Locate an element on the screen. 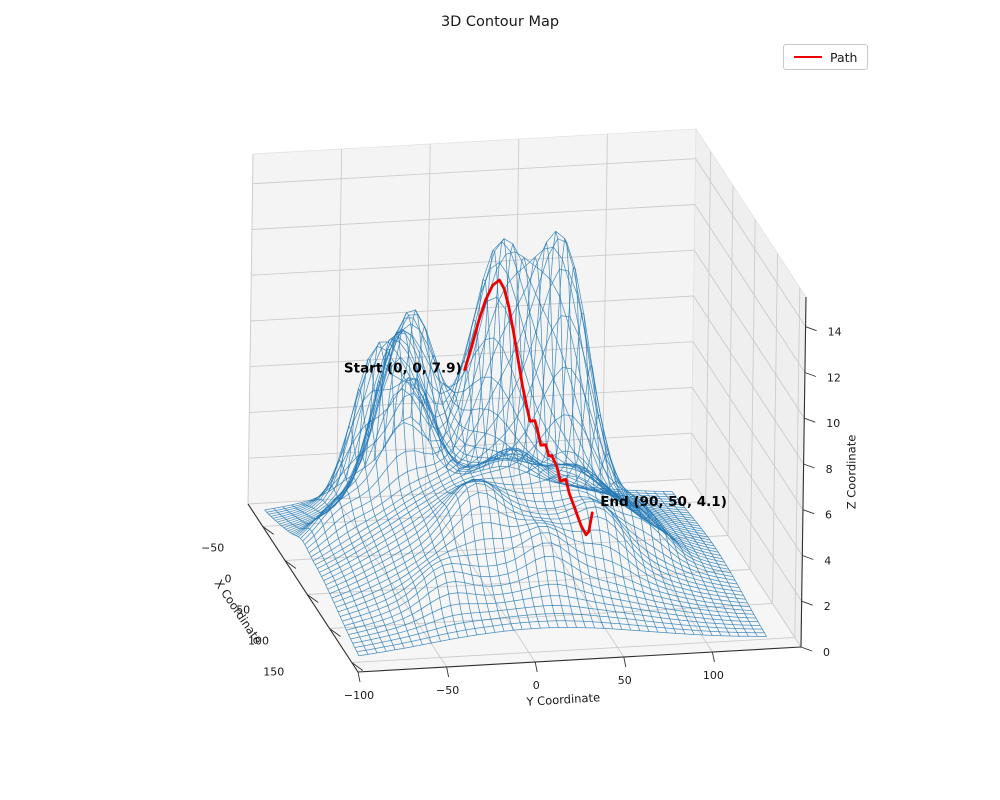 This screenshot has width=1000, height=800. svg-text: X Coordinate is located at coordinates (238, 612).